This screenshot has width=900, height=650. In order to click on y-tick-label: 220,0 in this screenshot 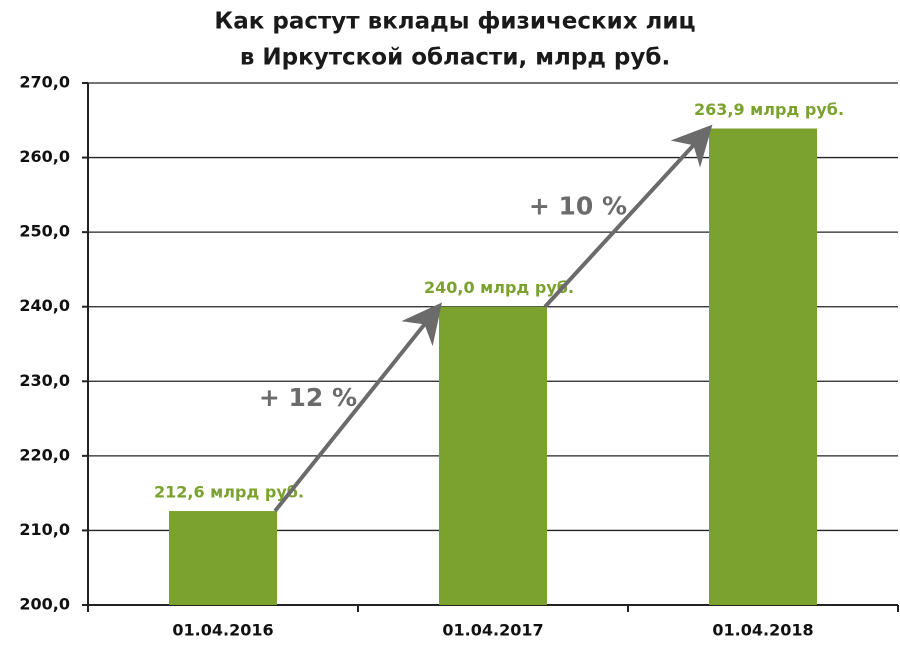, I will do `click(44, 454)`.